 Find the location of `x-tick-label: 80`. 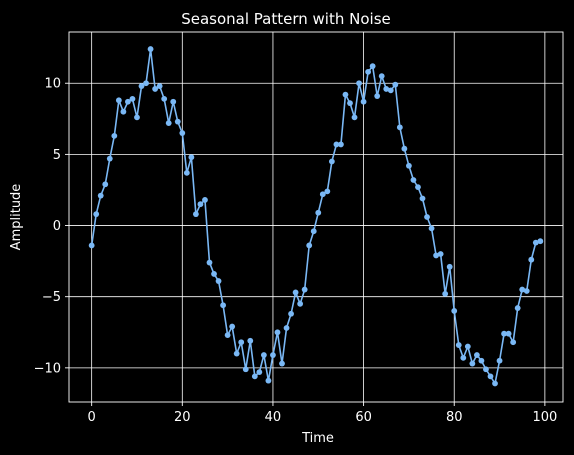

x-tick-label: 80 is located at coordinates (454, 417).